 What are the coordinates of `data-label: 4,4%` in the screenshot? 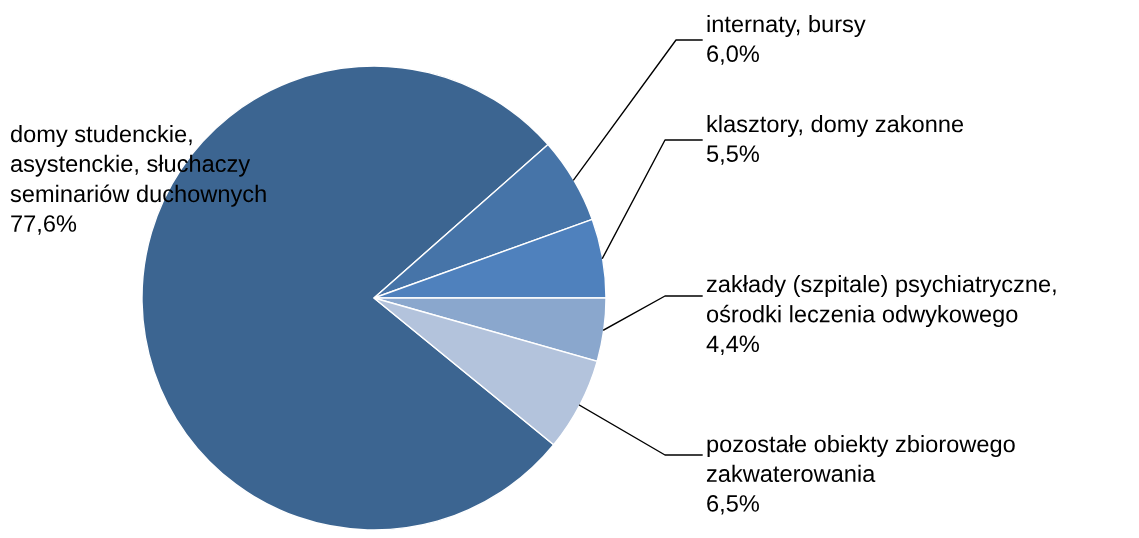 It's located at (732, 345).